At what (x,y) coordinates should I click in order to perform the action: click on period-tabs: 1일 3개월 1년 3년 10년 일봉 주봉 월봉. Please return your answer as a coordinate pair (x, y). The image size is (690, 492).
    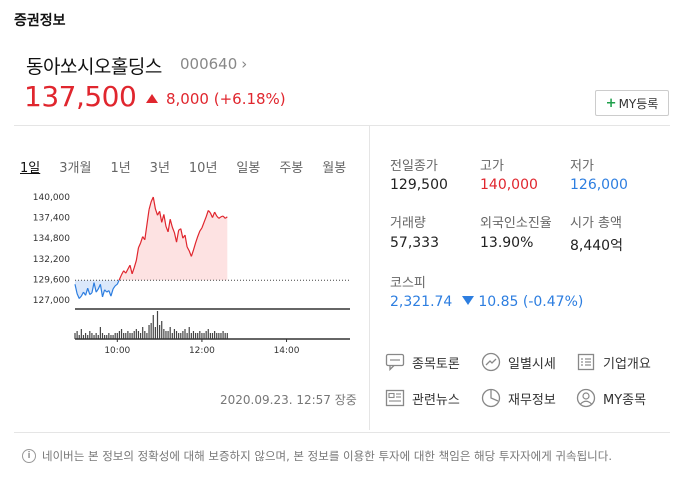
    Looking at the image, I should click on (192, 166).